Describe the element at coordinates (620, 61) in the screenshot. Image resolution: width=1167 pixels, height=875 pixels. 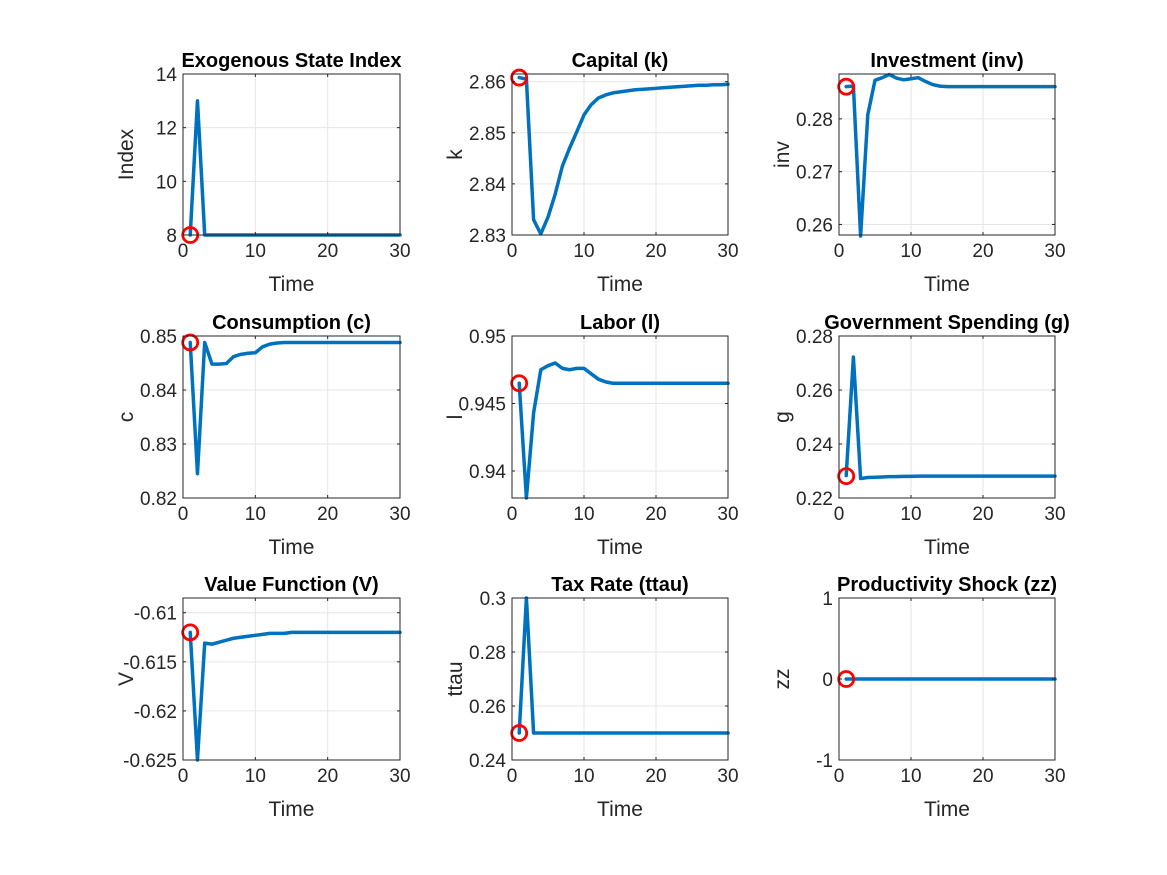
I see `subplot-title: Capital (k)` at that location.